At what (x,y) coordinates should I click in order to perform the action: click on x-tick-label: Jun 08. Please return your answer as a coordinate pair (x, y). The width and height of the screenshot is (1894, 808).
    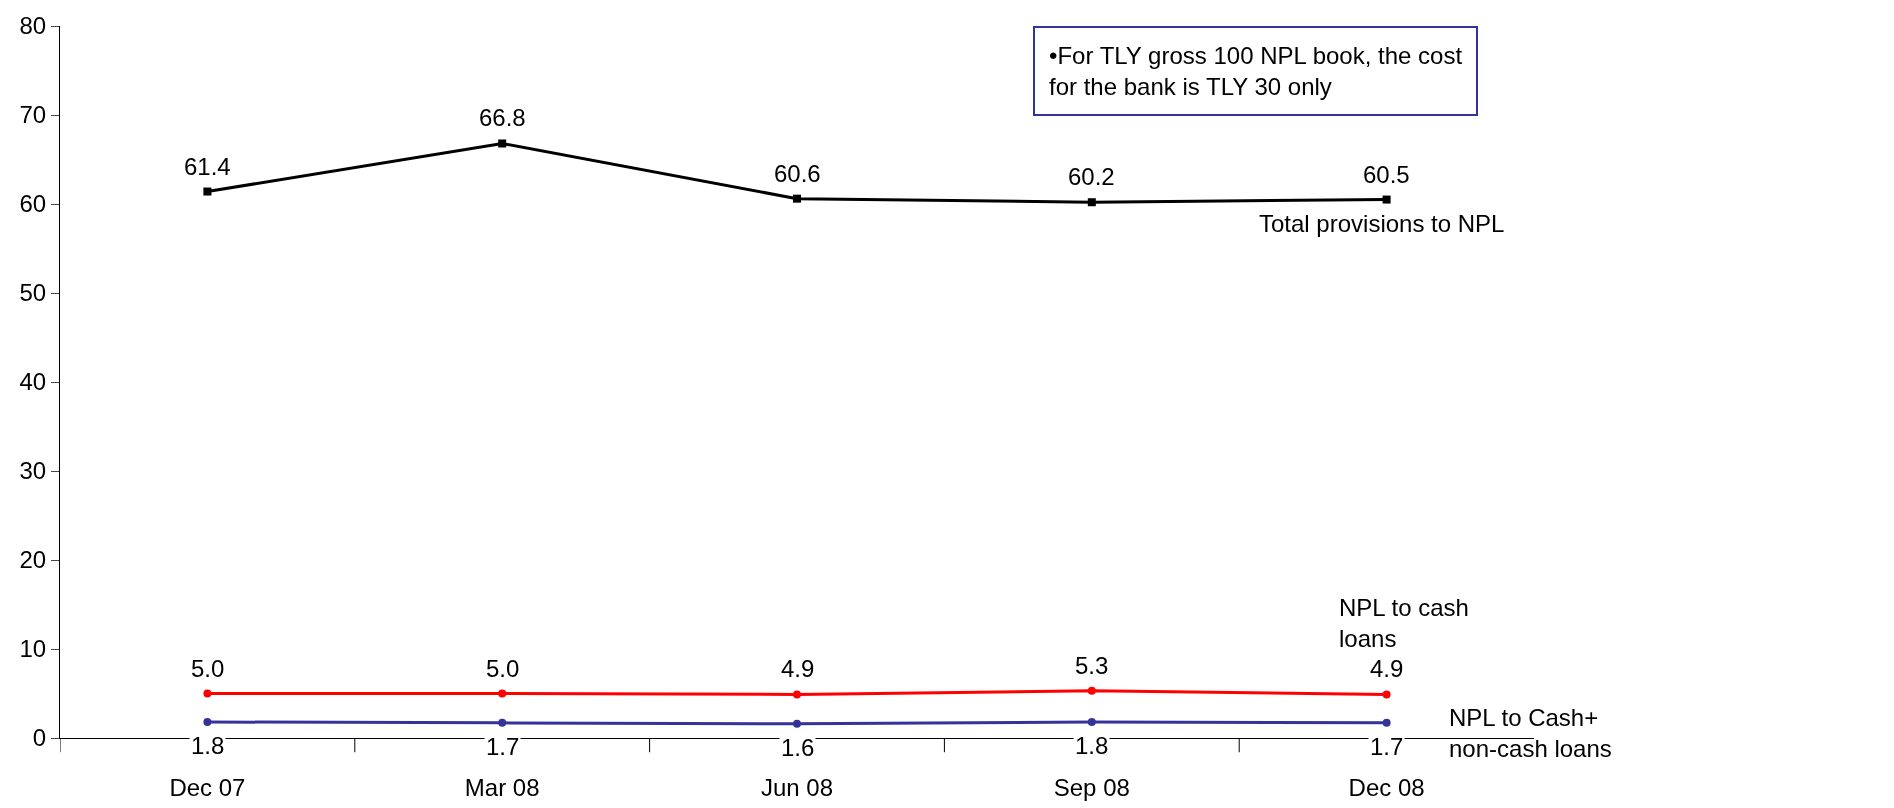
    Looking at the image, I should click on (797, 787).